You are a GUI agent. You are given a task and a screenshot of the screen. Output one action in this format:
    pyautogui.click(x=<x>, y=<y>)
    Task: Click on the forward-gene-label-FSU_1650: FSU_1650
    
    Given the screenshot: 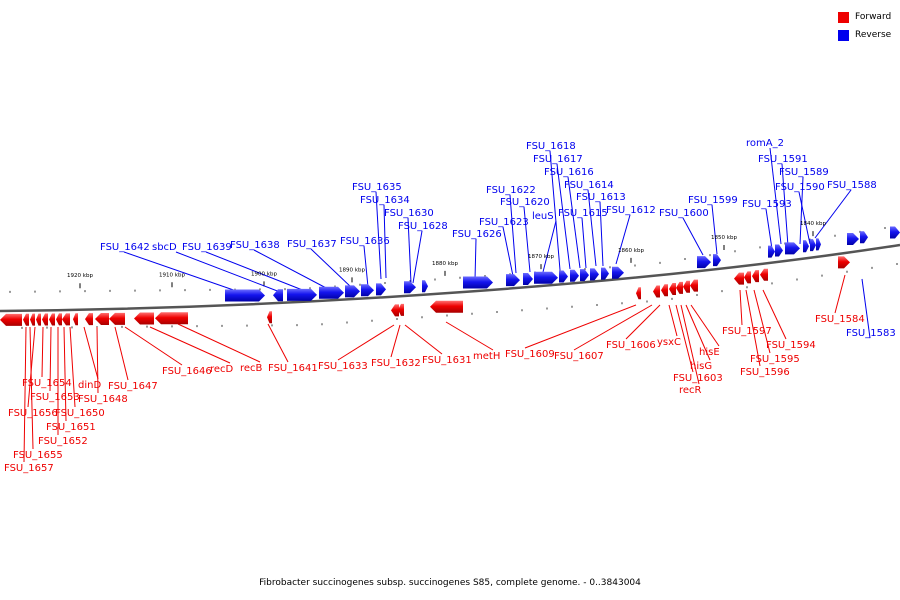 What is the action you would take?
    pyautogui.click(x=80, y=413)
    